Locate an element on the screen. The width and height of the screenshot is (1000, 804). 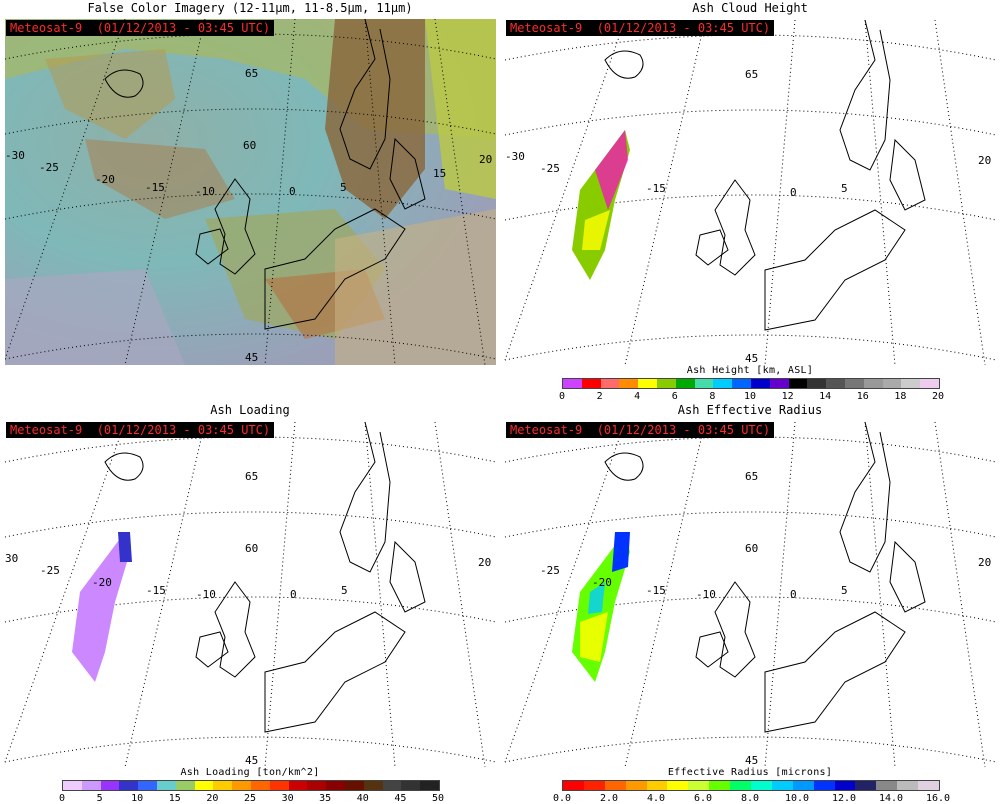
colorbar-tick: 14 is located at coordinates (825, 396).